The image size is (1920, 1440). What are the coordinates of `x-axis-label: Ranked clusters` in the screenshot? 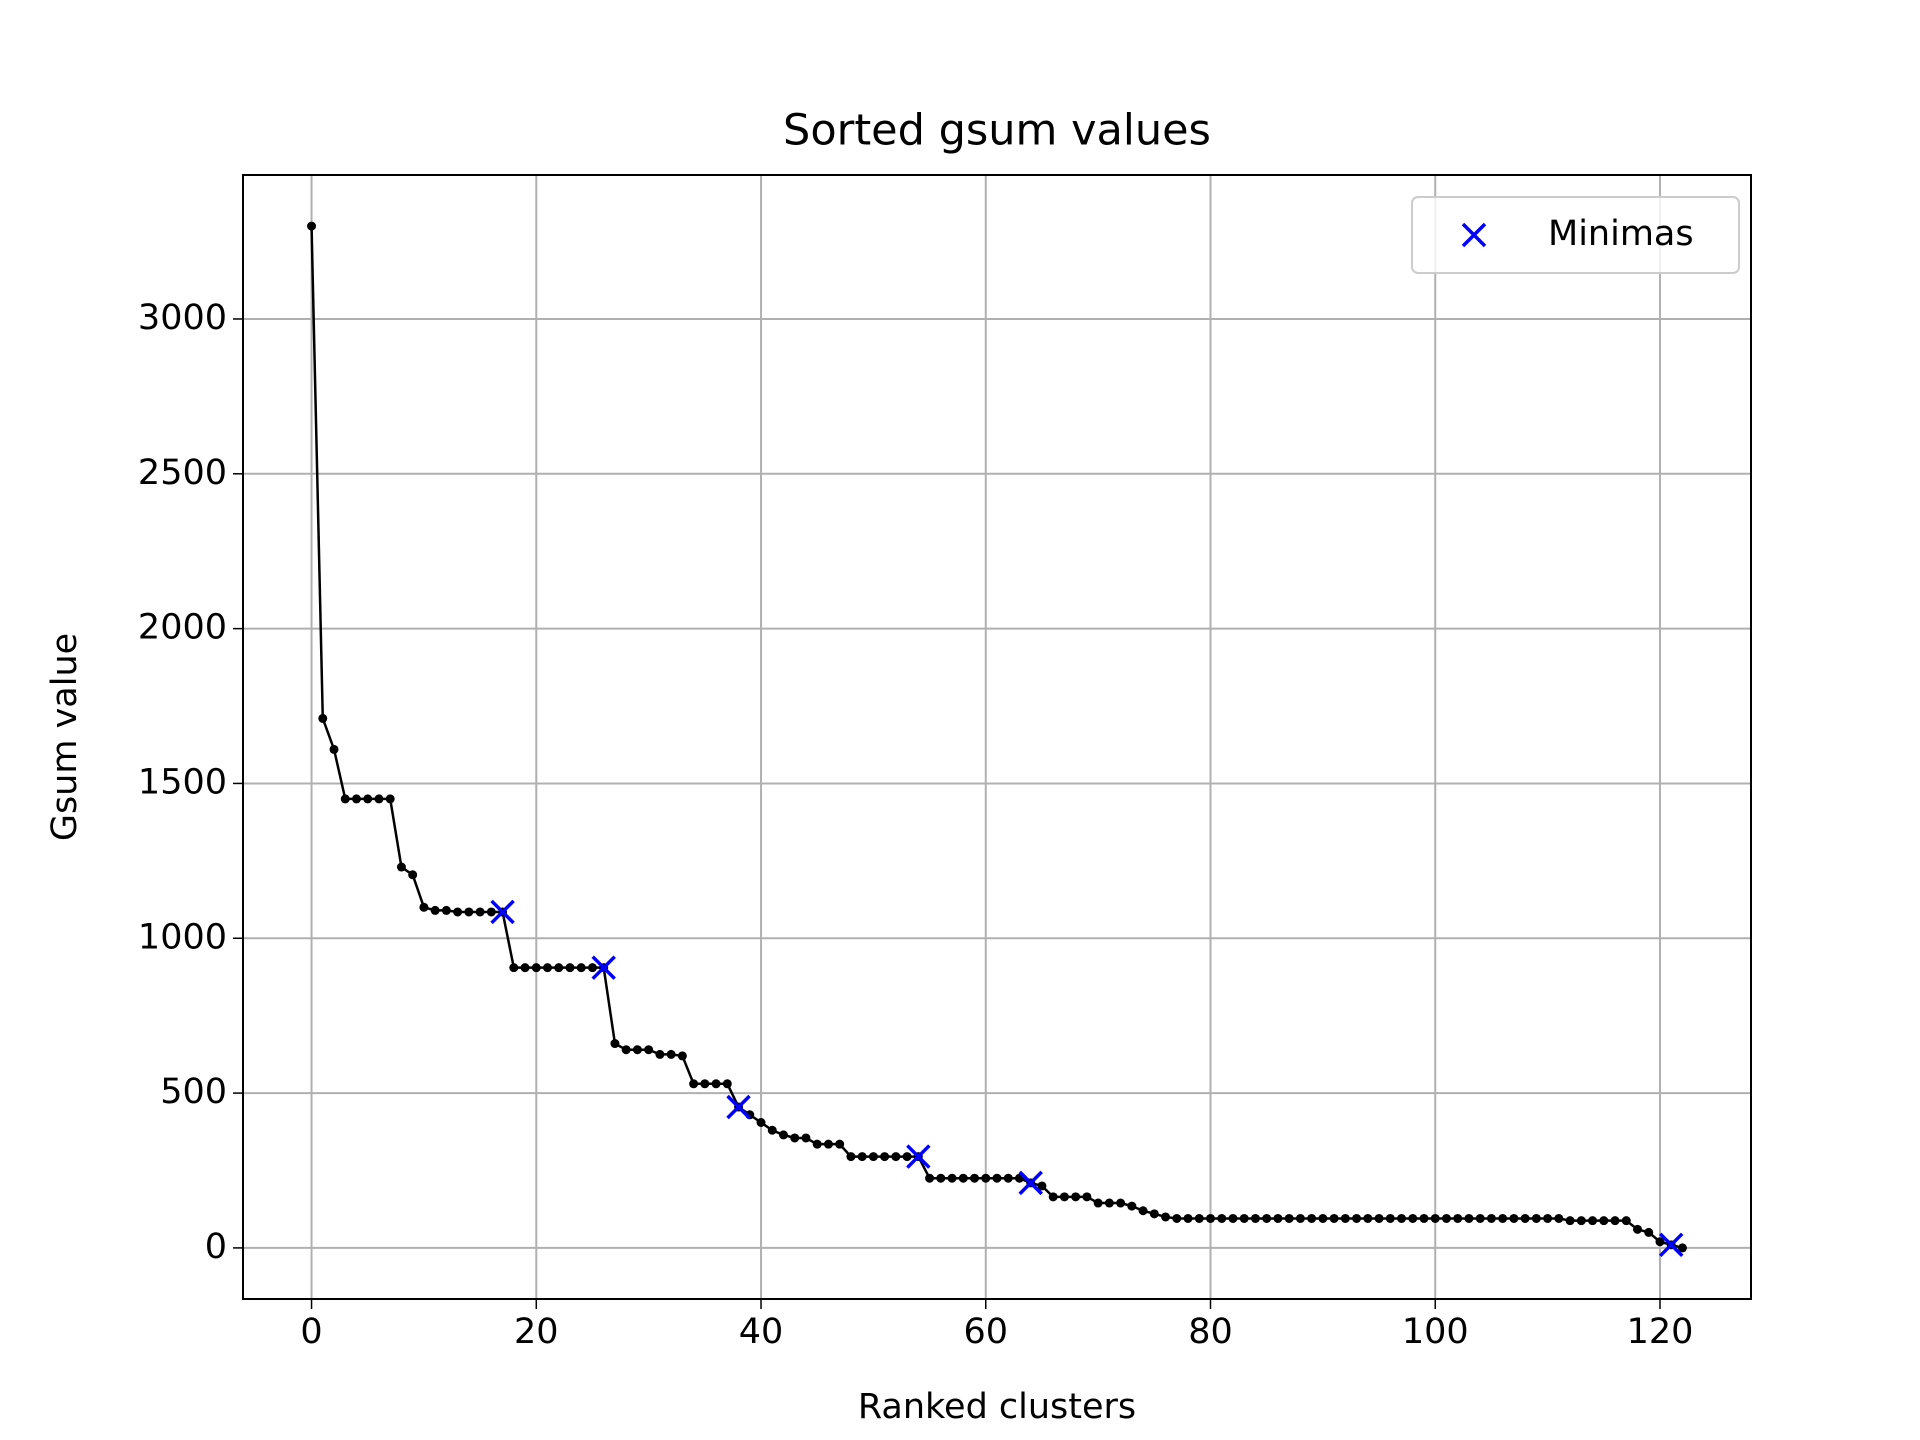 It's located at (997, 1407).